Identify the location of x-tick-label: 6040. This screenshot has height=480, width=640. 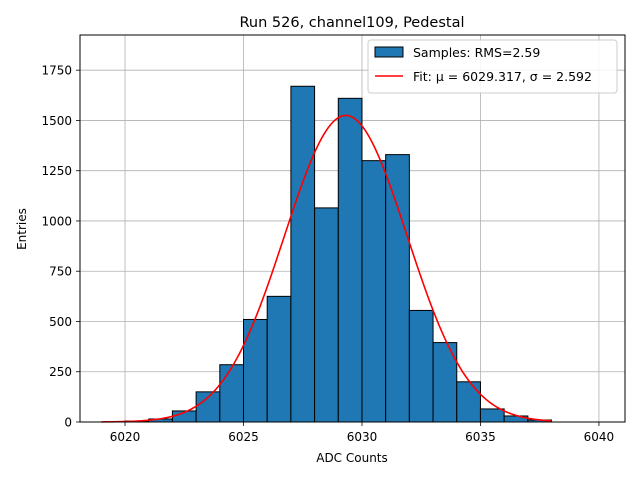
(599, 437).